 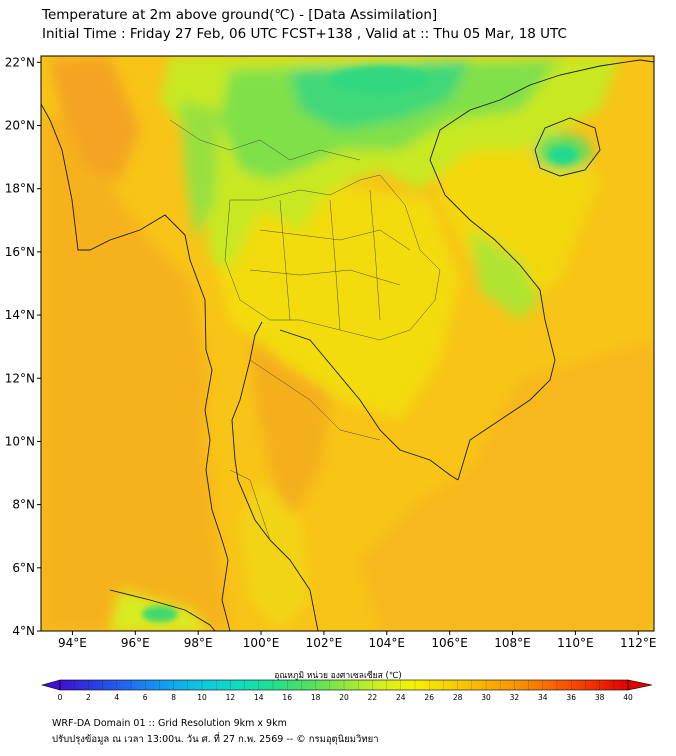 I want to click on lat-tick-label: 12°N, so click(x=20, y=378).